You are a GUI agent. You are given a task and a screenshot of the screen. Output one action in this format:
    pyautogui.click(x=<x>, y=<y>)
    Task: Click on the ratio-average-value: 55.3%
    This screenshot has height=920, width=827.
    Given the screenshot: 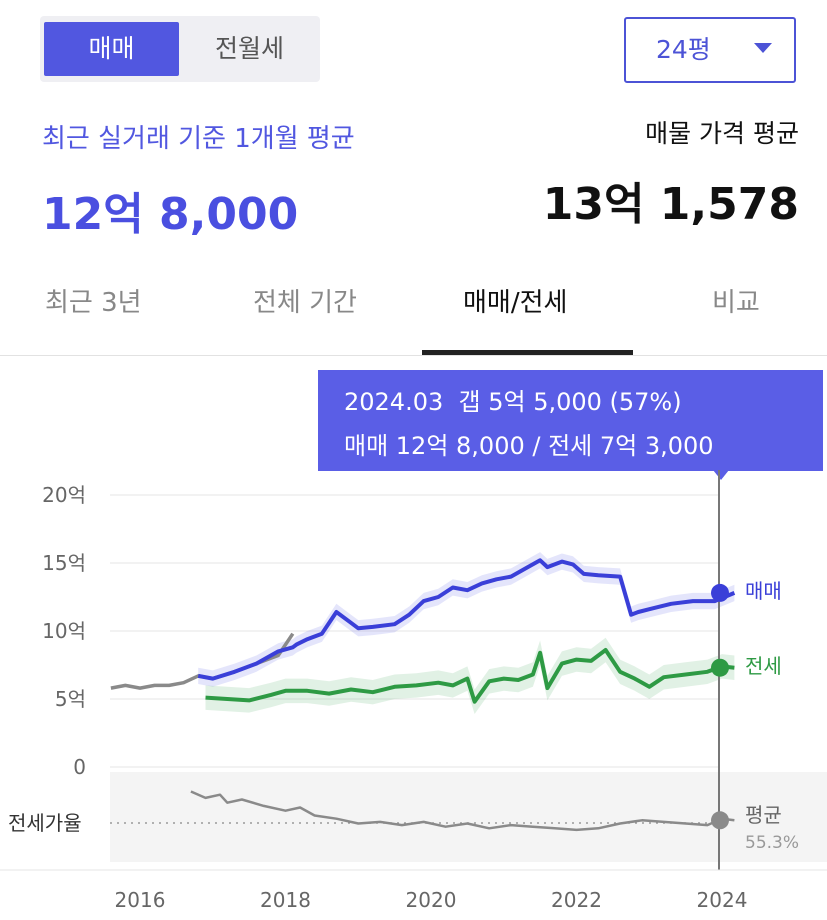 What is the action you would take?
    pyautogui.click(x=772, y=843)
    